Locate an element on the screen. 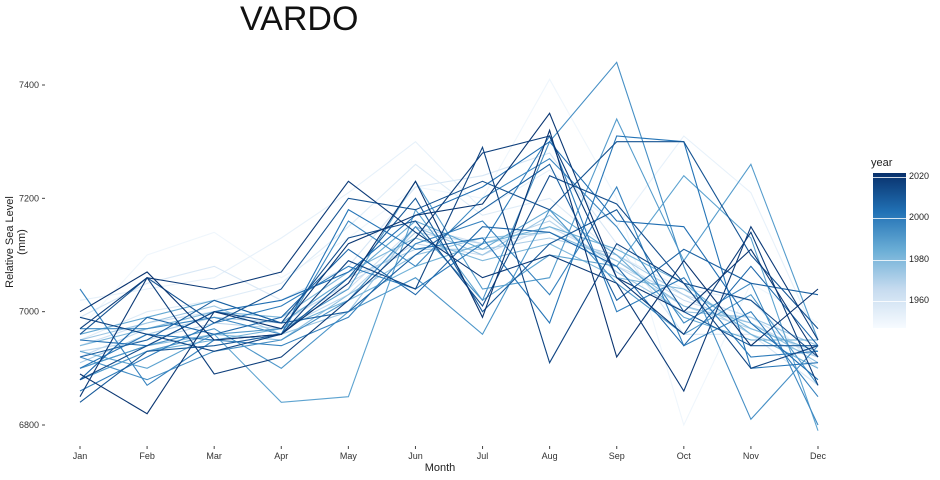 The image size is (940, 480). legend-title: year is located at coordinates (882, 163).